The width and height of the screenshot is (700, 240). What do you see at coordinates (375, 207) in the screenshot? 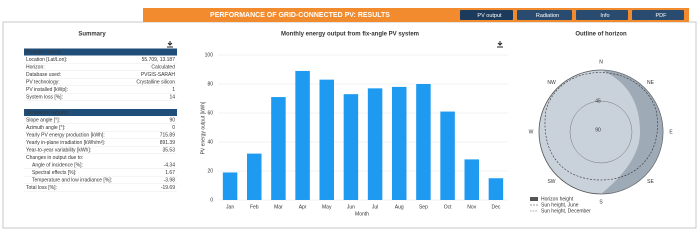
I see `x-tick-label: Jul` at bounding box center [375, 207].